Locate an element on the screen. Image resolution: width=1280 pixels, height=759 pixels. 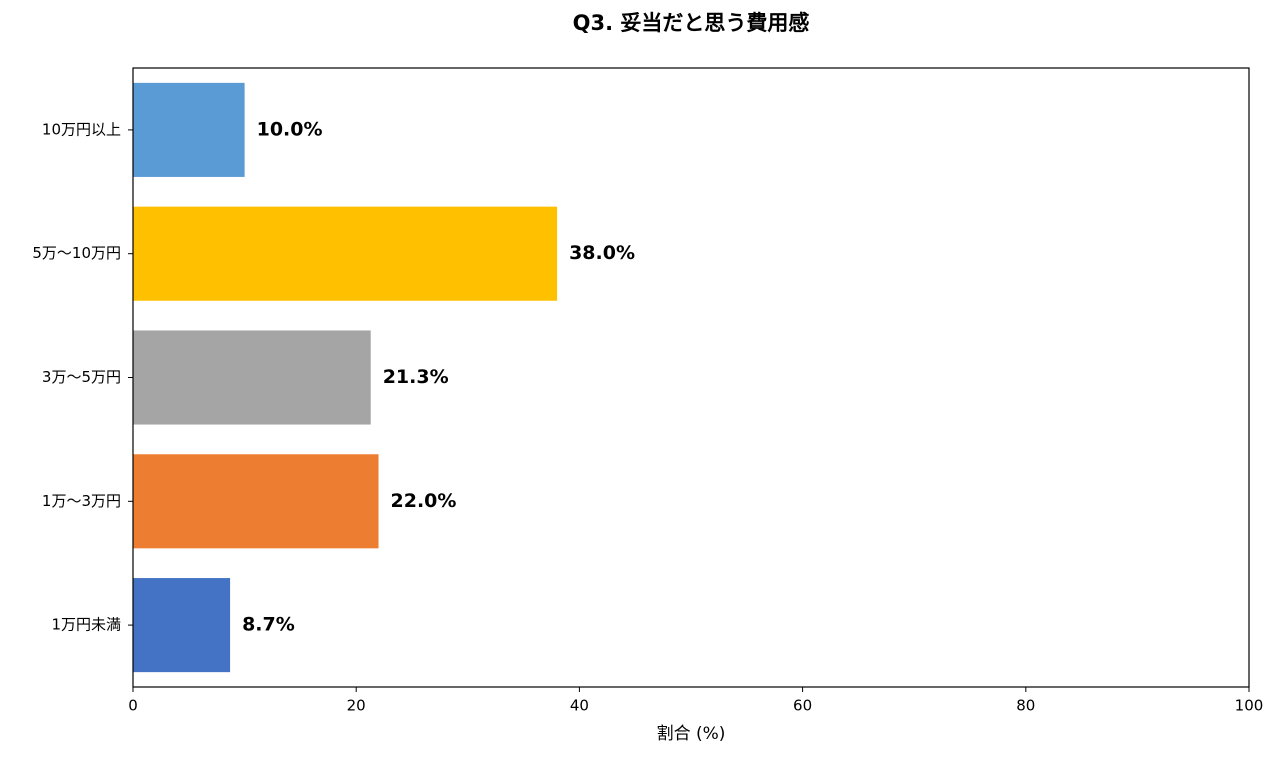
x-tick-label: 0 is located at coordinates (133, 706).